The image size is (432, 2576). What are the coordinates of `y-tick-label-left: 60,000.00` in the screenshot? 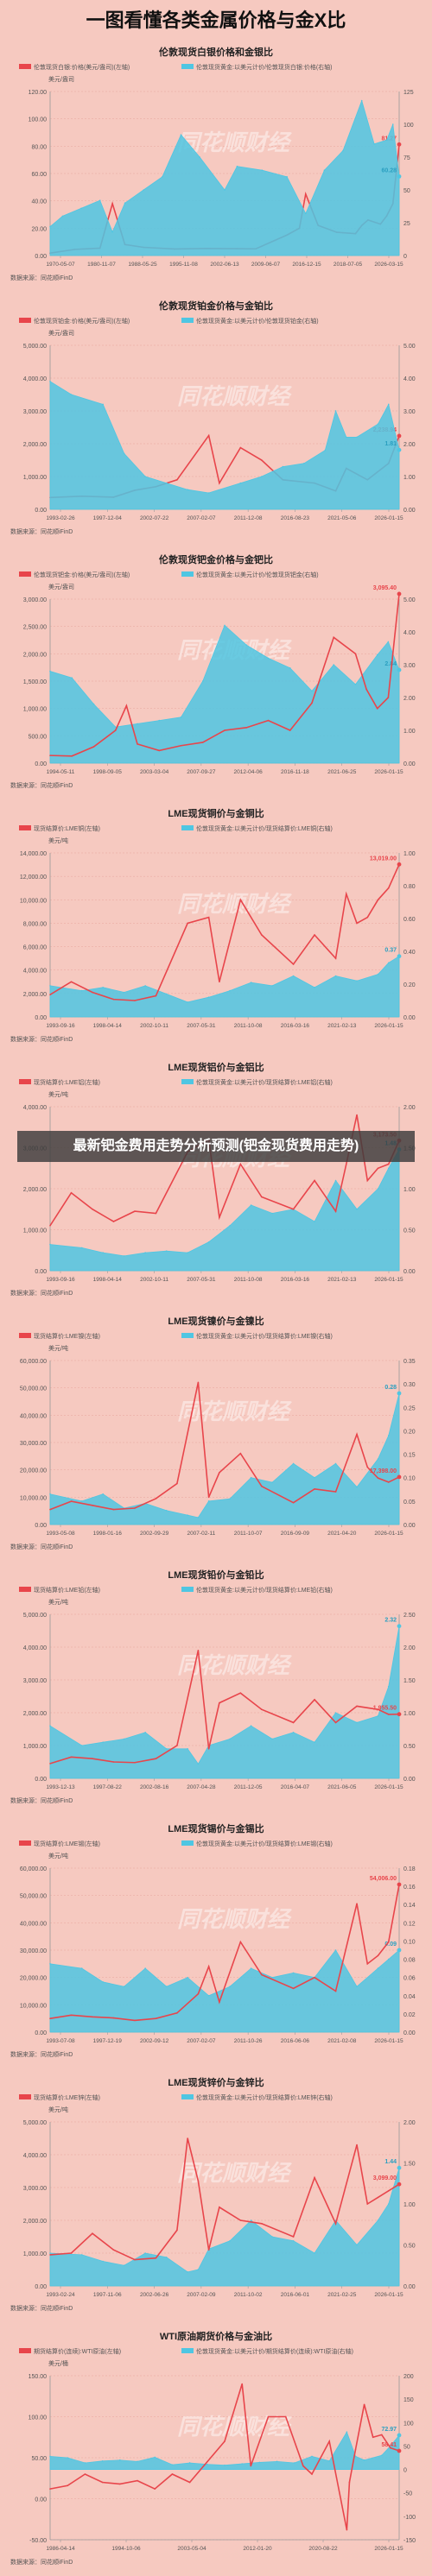 It's located at (33, 1362).